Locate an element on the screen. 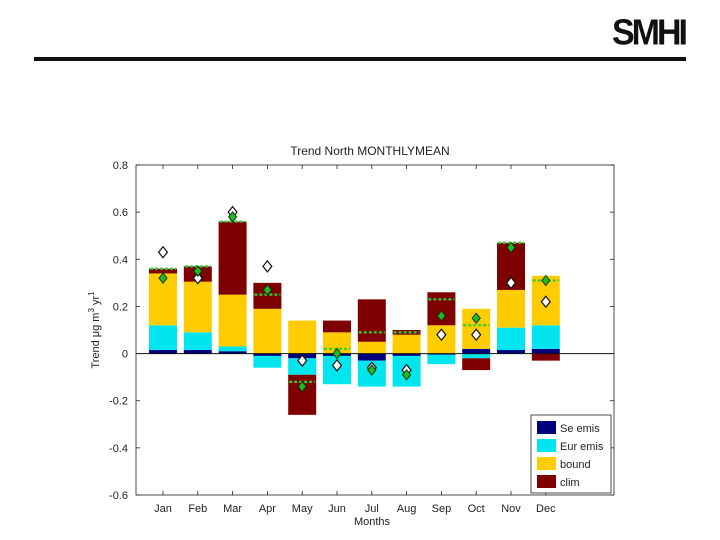 The width and height of the screenshot is (720, 540). bar-clim-mar is located at coordinates (232, 258).